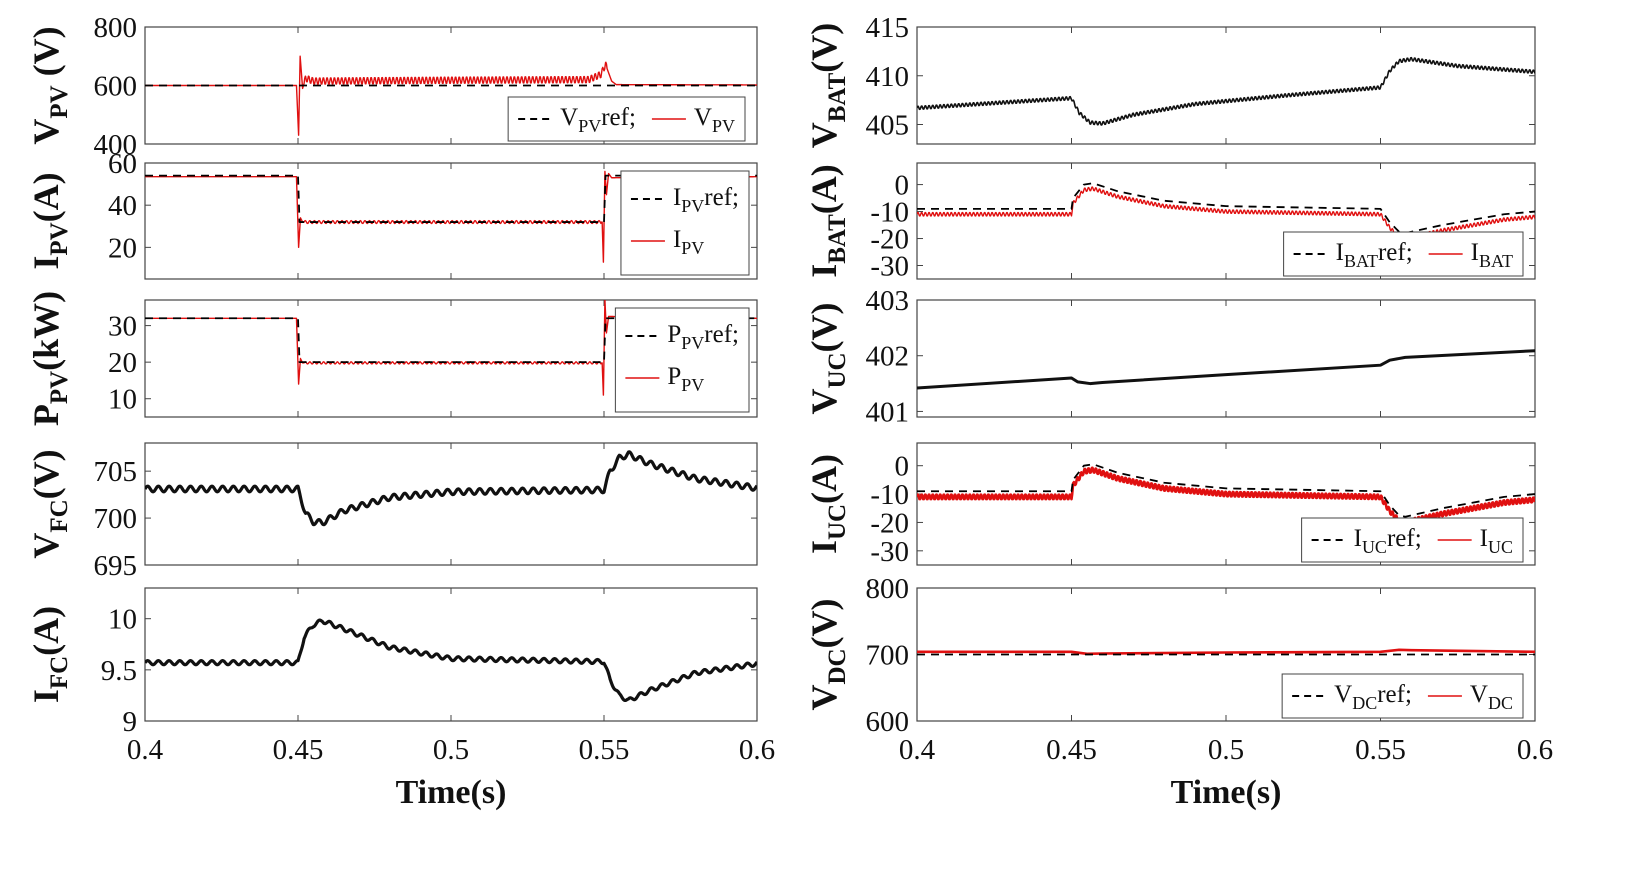  Describe the element at coordinates (688, 242) in the screenshot. I see `legend-label-ipv: IPV` at that location.